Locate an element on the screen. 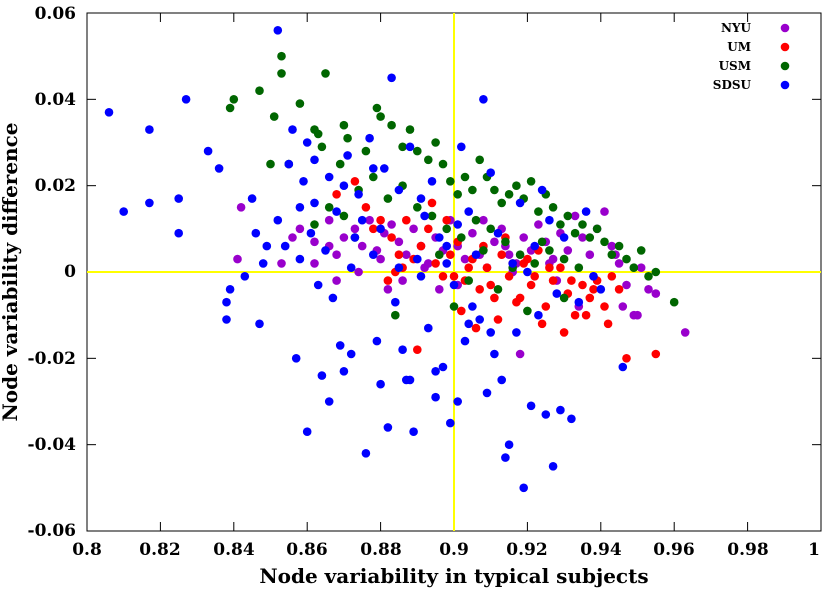 Image resolution: width=826 pixels, height=590 pixels. x-tick-label: 0.92 is located at coordinates (526, 550).